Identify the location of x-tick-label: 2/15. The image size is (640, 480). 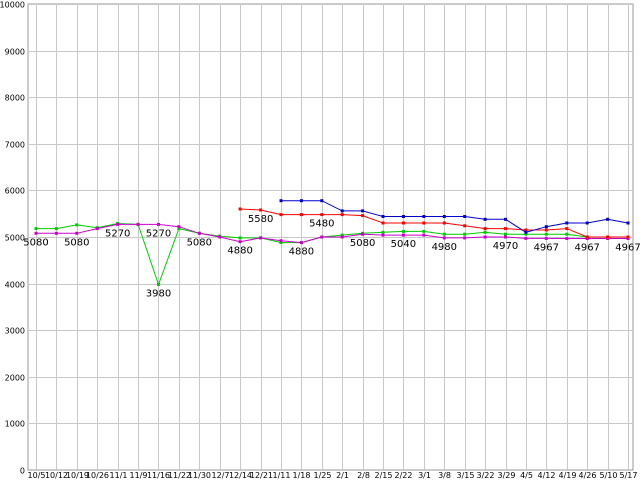
(384, 475).